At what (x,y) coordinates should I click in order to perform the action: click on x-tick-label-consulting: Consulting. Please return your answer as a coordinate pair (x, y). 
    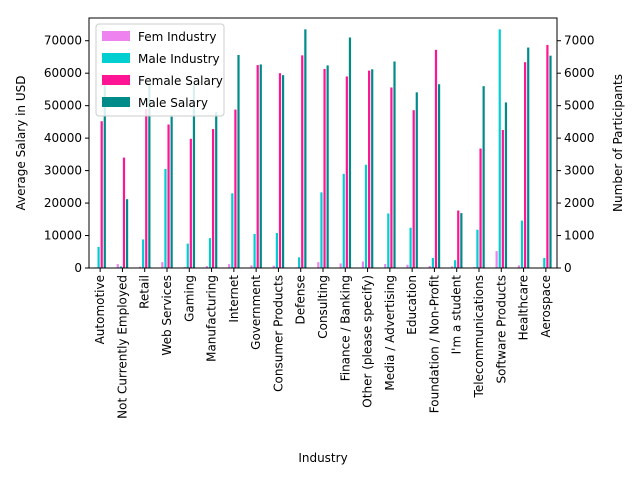
    Looking at the image, I should click on (323, 307).